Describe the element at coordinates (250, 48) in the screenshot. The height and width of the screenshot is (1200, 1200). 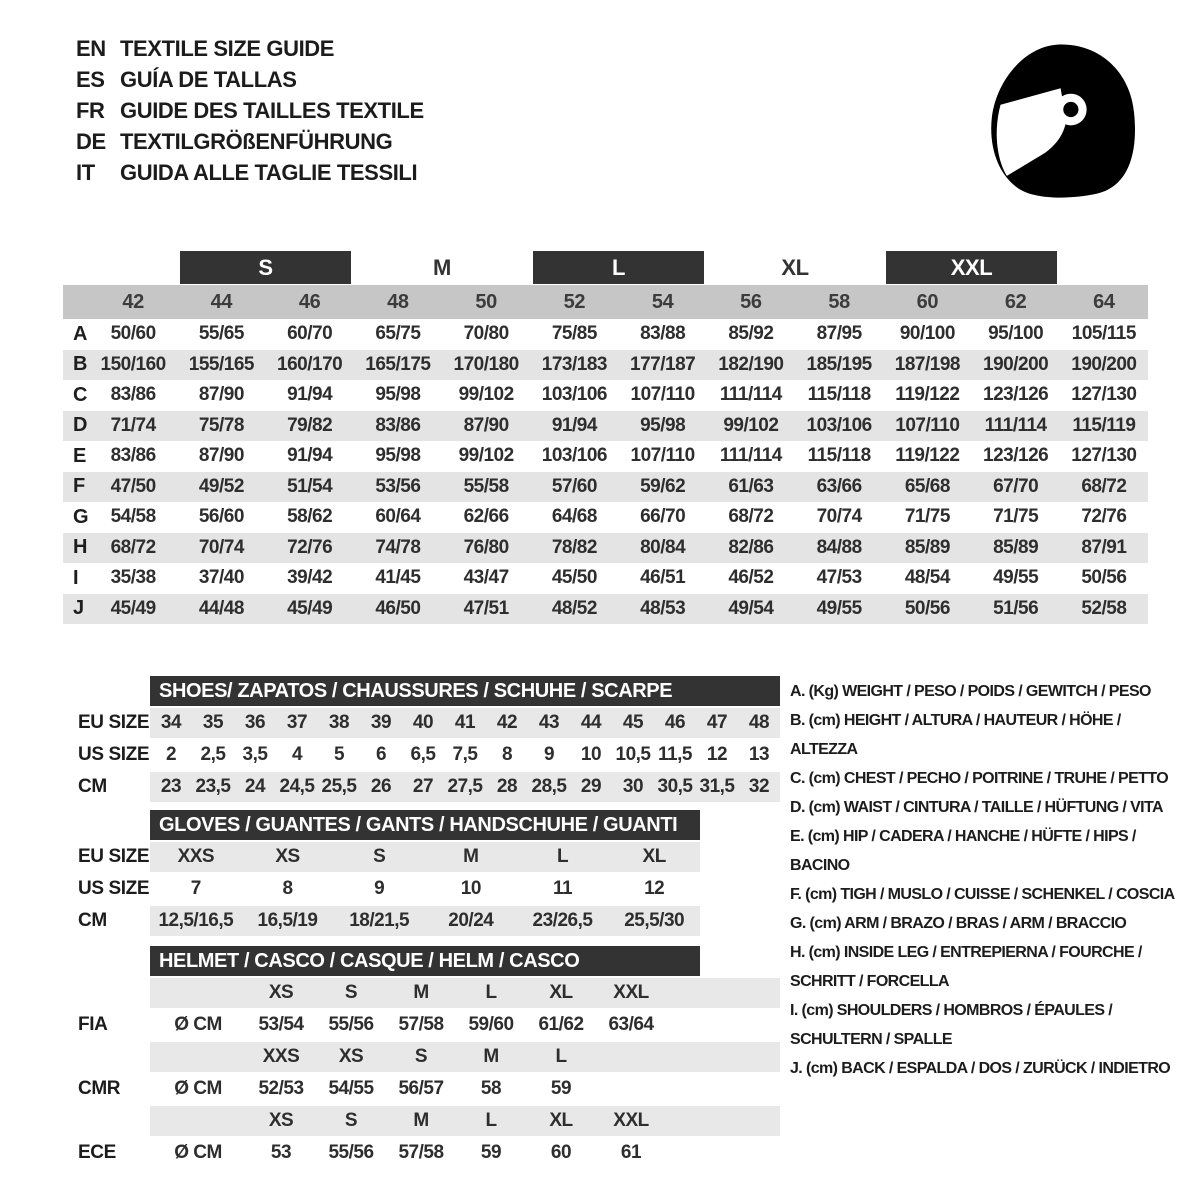
I see `language-row: EN TEXTILE SIZE GUIDE` at that location.